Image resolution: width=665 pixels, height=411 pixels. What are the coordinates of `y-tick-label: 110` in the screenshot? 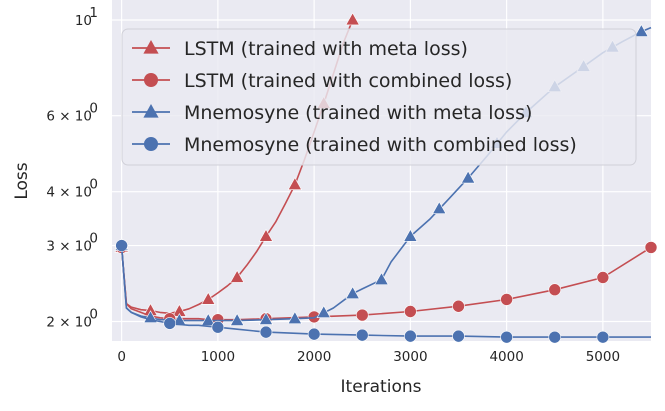 It's located at (86, 17).